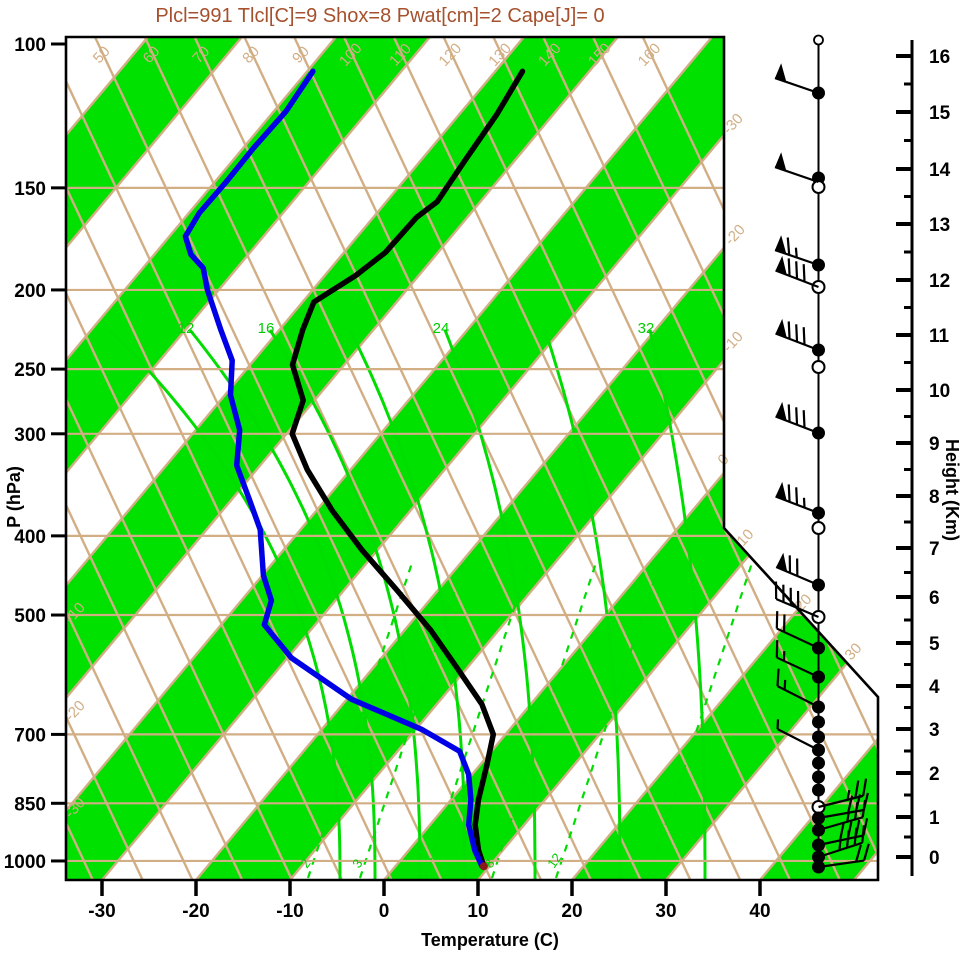 The width and height of the screenshot is (961, 962). What do you see at coordinates (441, 328) in the screenshot?
I see `moist-adiabat-label: 24` at bounding box center [441, 328].